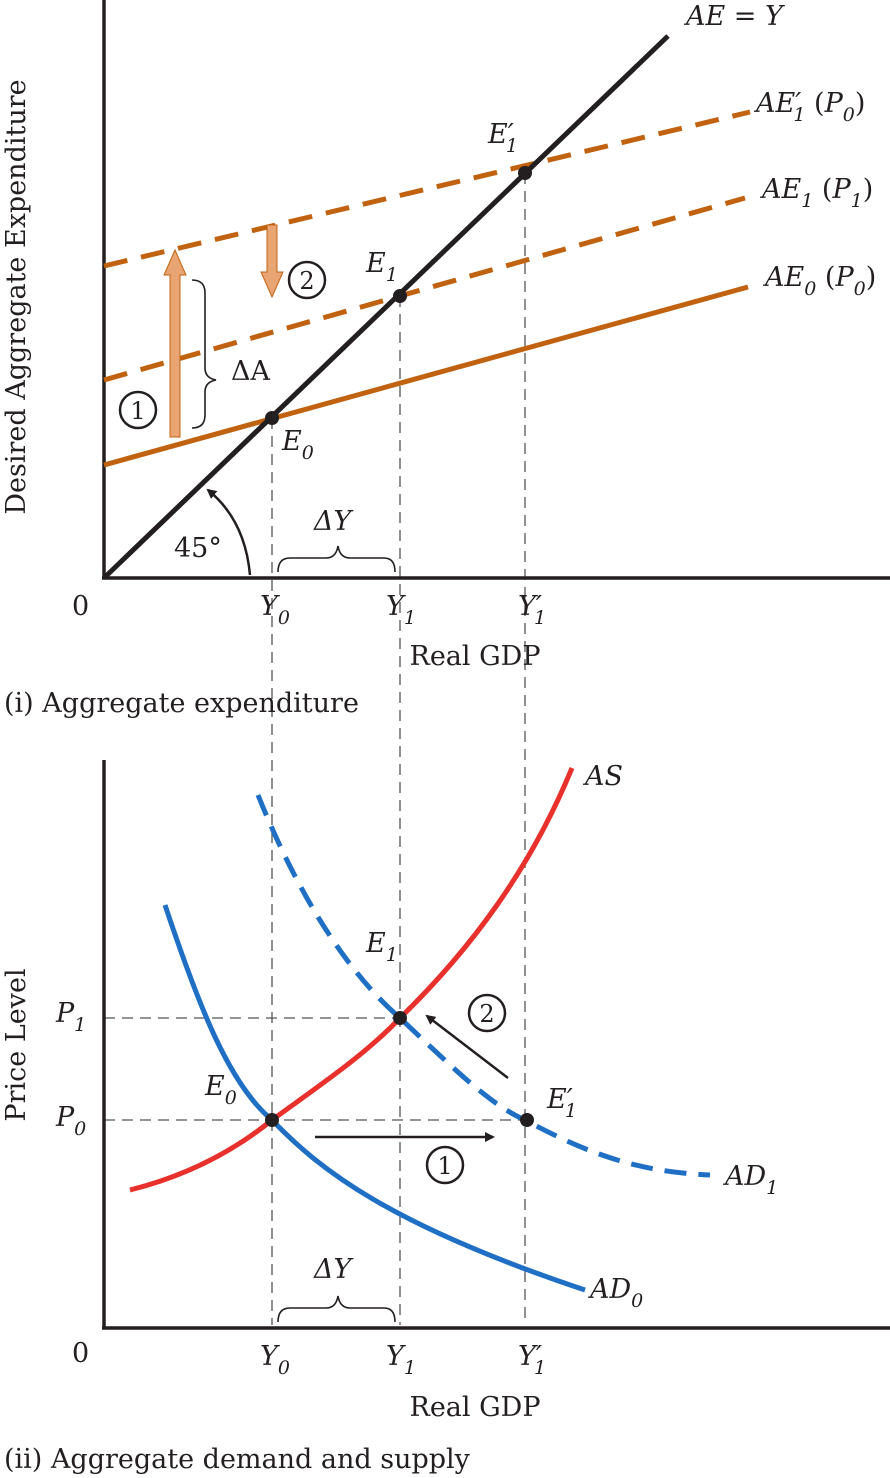 The height and width of the screenshot is (1478, 890). What do you see at coordinates (532, 1360) in the screenshot?
I see `tick-y1-prime-bottom: Y′1` at bounding box center [532, 1360].